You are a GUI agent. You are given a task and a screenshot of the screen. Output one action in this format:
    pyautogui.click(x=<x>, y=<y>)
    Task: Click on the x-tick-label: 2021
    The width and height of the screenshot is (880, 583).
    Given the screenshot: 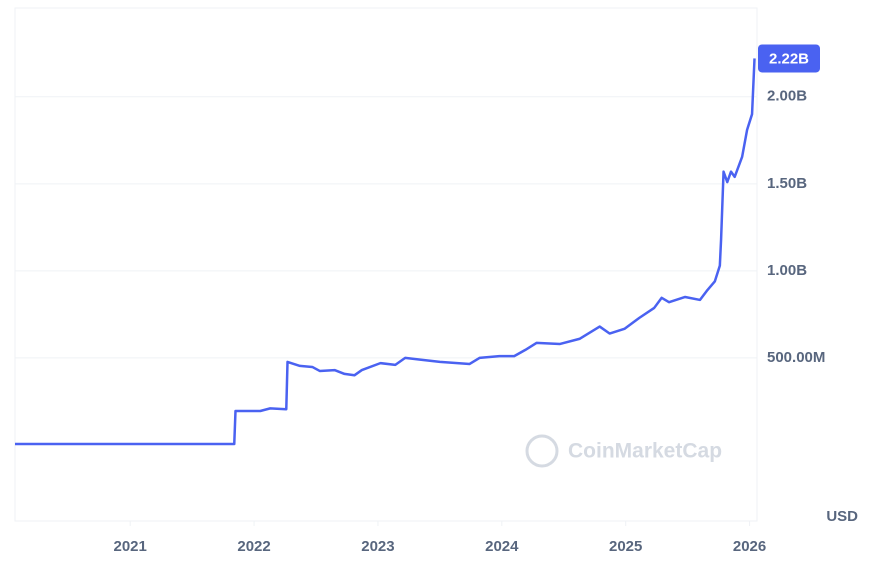 What is the action you would take?
    pyautogui.click(x=130, y=546)
    